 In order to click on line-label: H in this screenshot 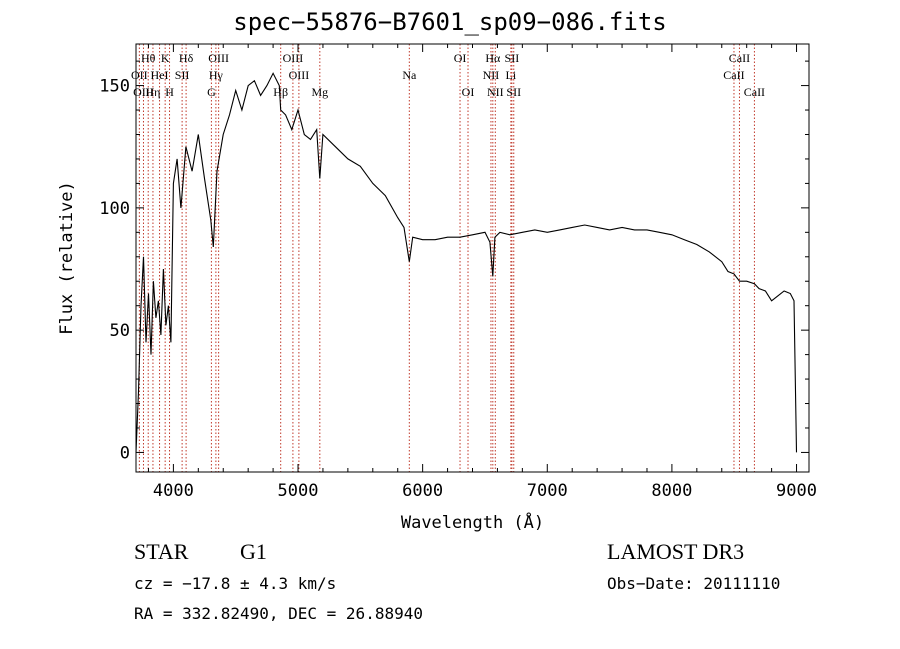, I will do `click(169, 92)`.